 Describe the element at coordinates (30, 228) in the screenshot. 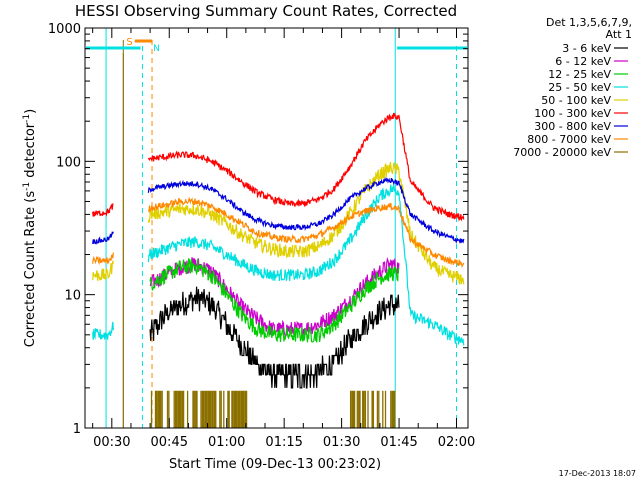

I see `y-axis-label: Corrected Count Rate (s-1 detector-1)` at that location.